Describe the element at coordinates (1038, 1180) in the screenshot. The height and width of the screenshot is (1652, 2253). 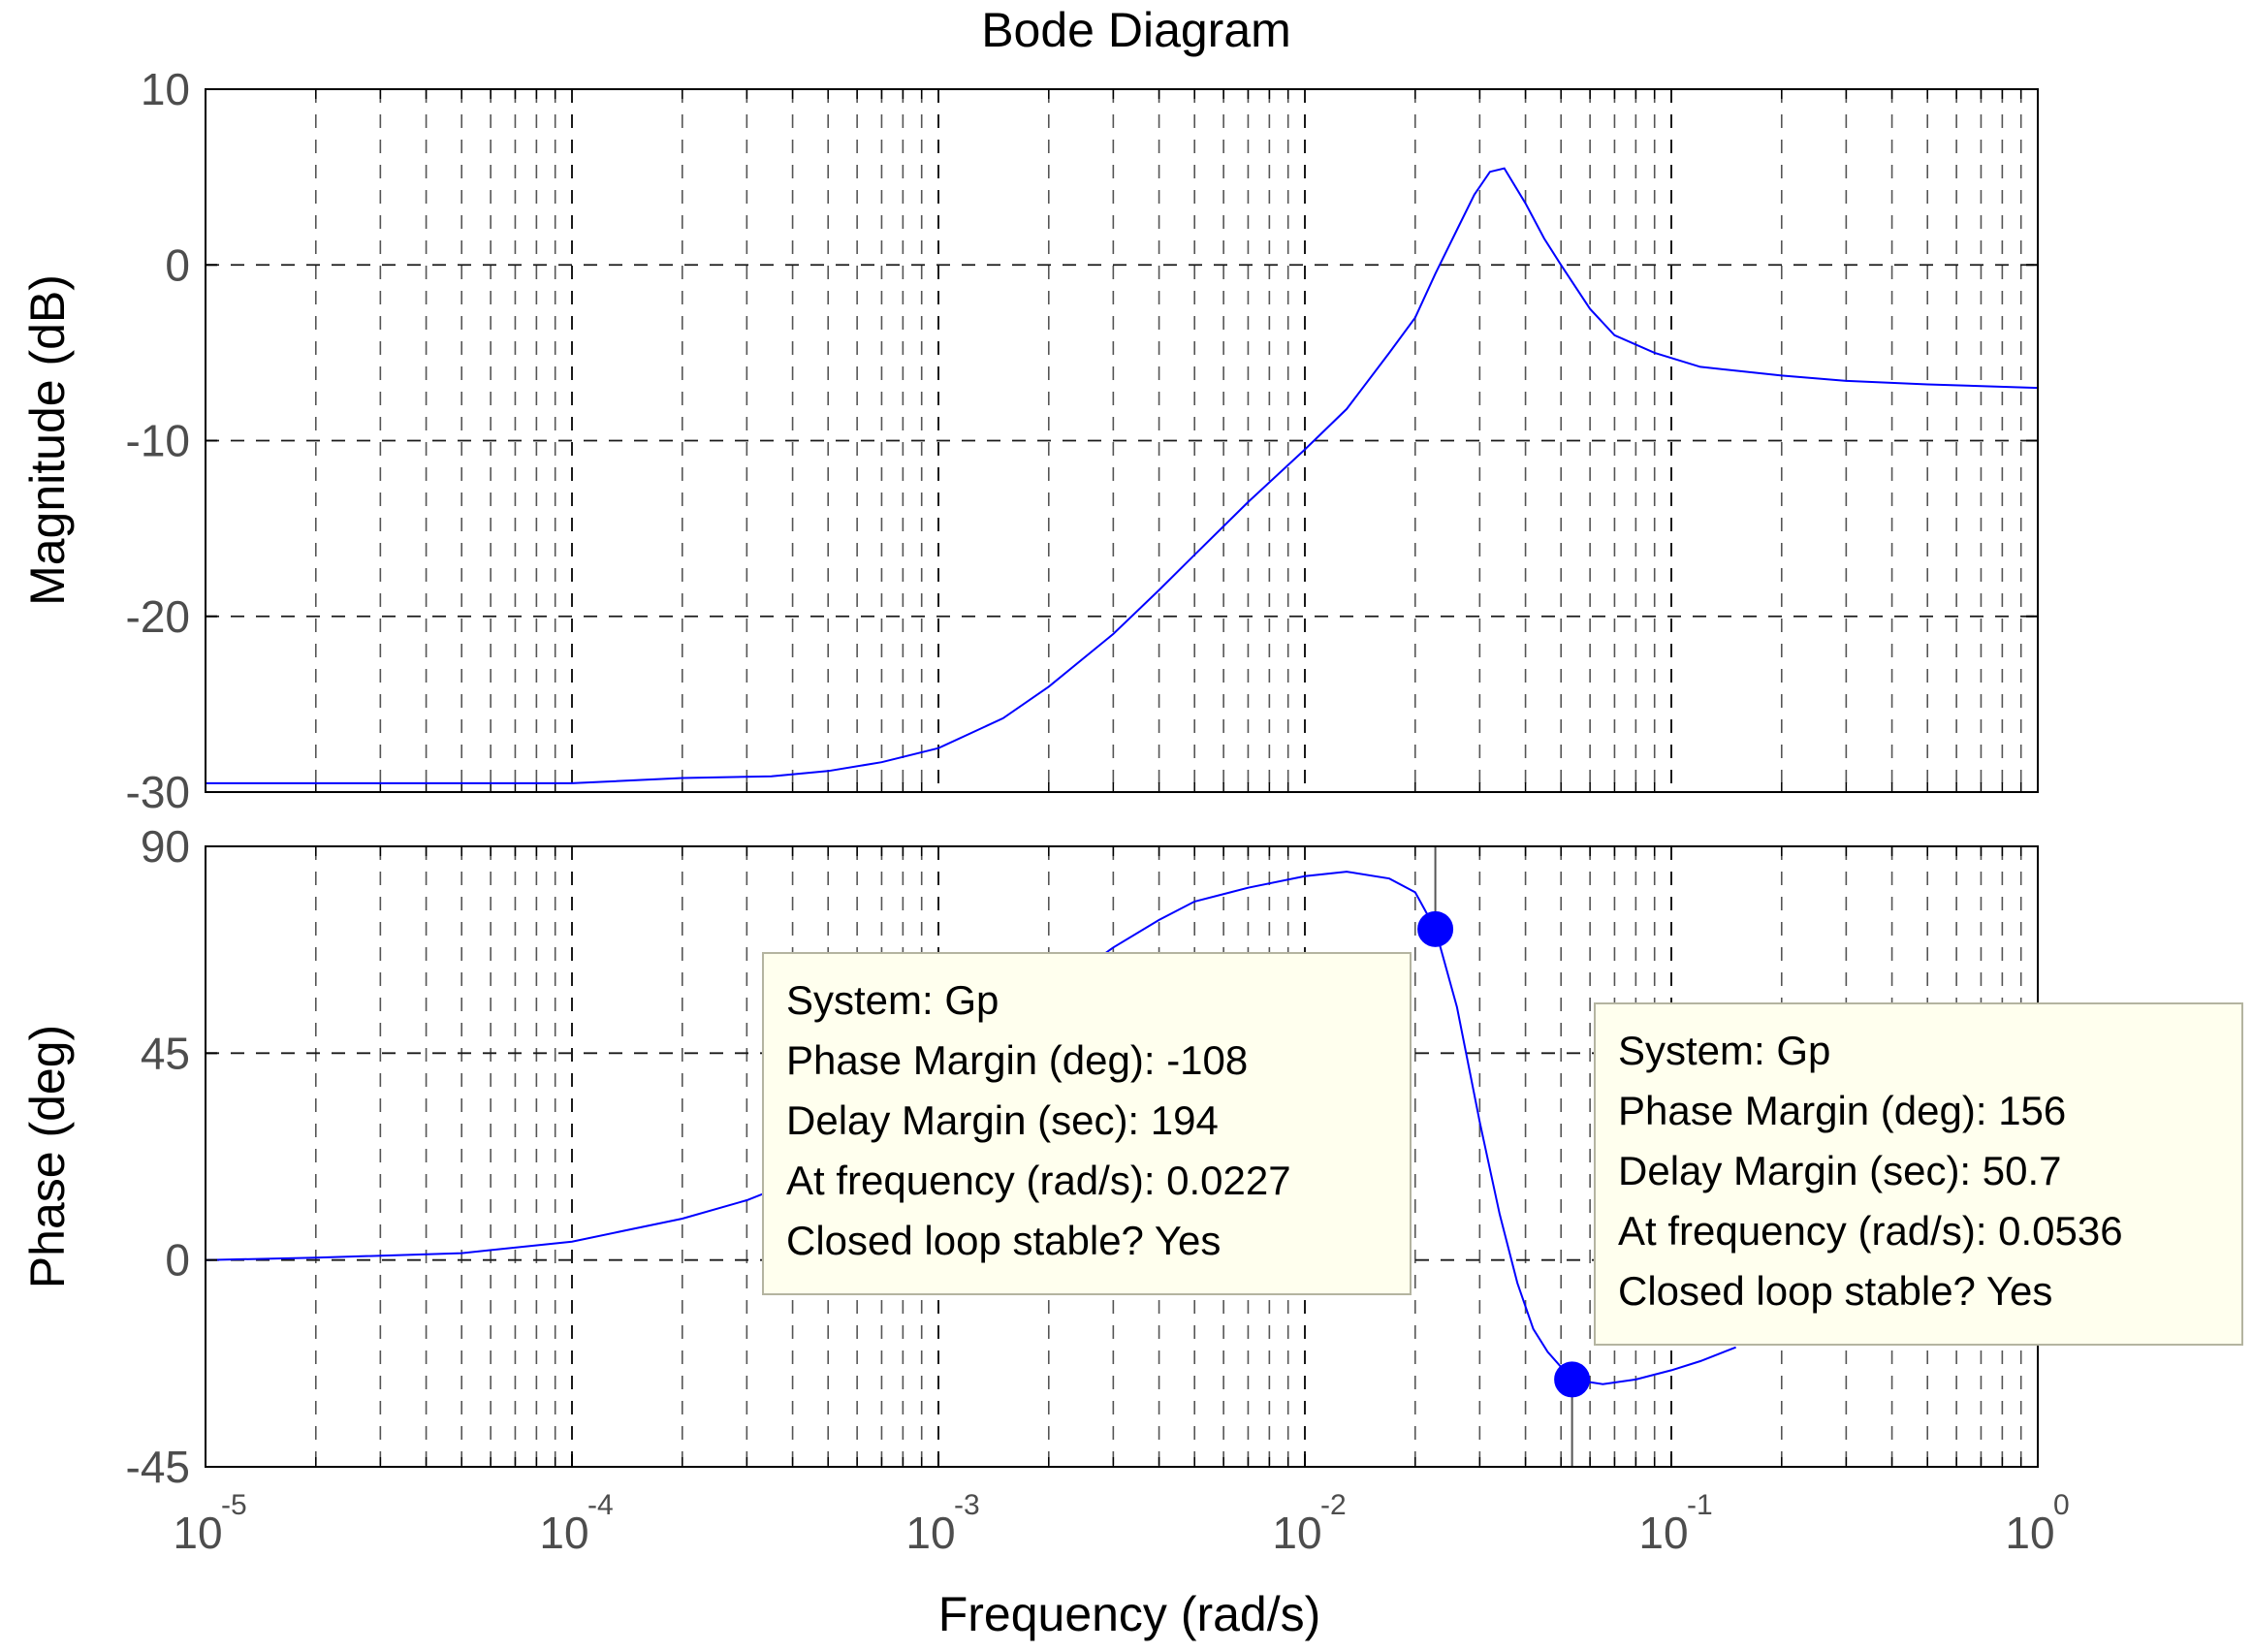
I see `datatip-line: At frequency (rad/s): 0.0227` at that location.